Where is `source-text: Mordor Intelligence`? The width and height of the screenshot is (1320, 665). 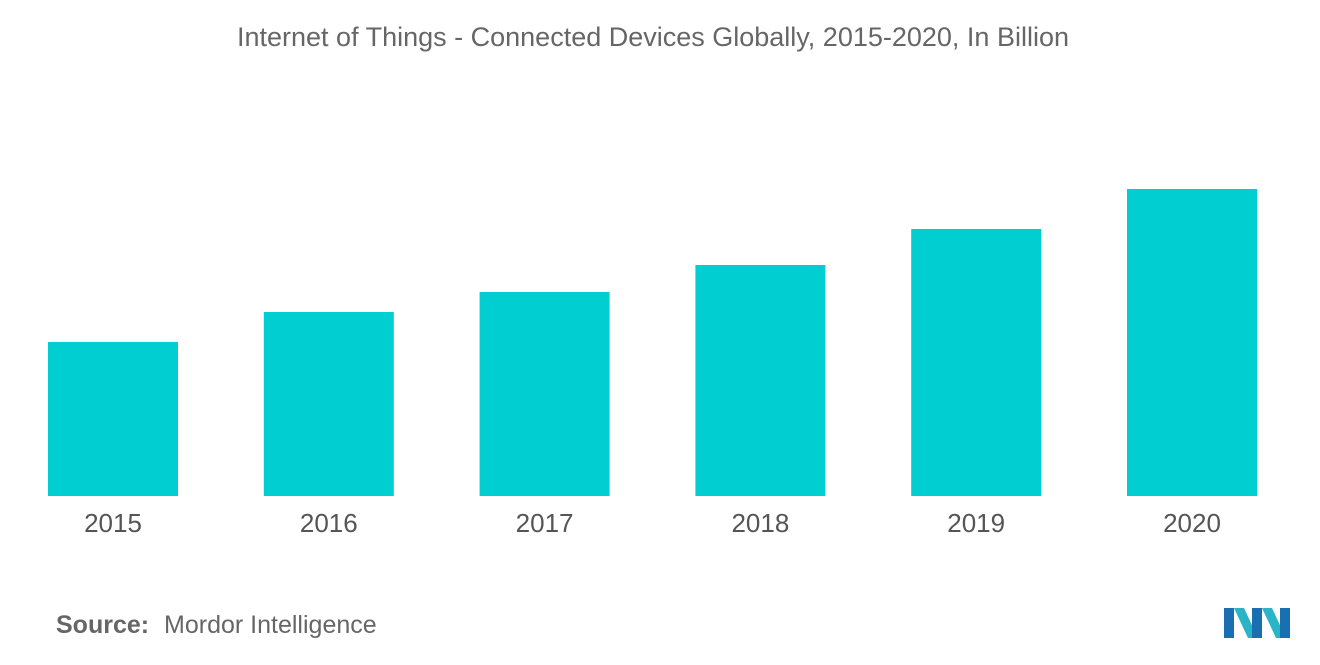 source-text: Mordor Intelligence is located at coordinates (270, 625).